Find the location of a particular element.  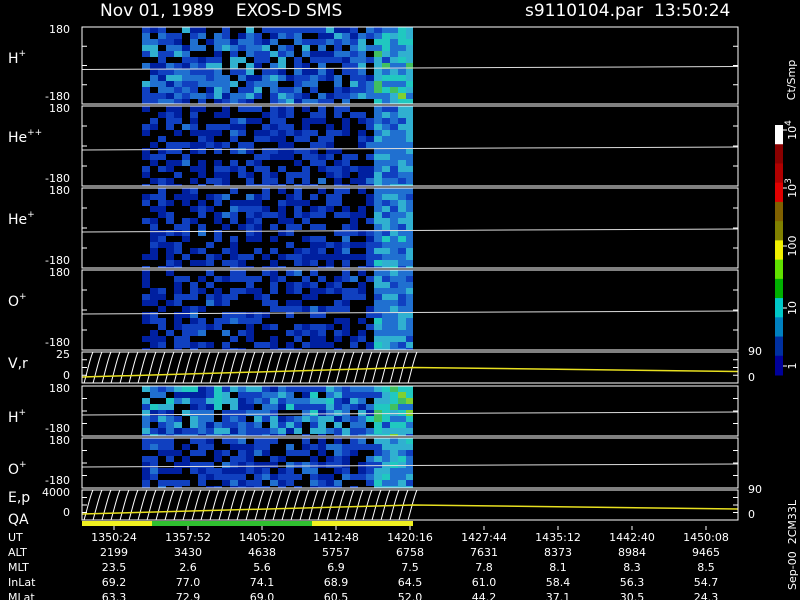

row-value: 8.1 is located at coordinates (558, 567).